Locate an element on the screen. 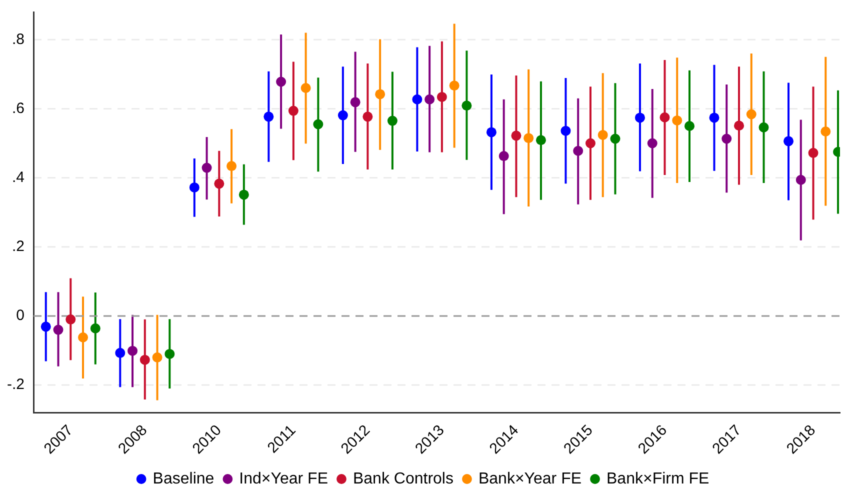 The image size is (845, 497). y-tick-label: .4 is located at coordinates (18, 177).